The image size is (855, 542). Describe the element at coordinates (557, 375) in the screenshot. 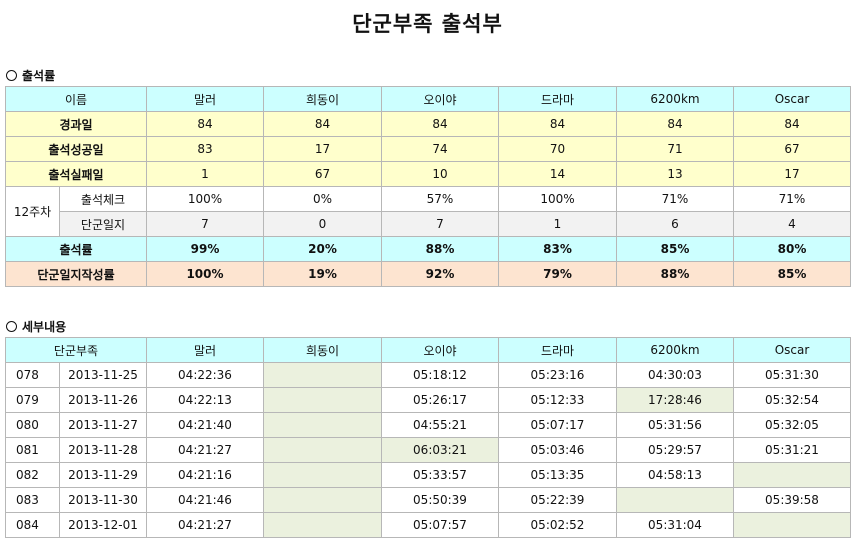

I see `time-cell: 05:23:16` at that location.